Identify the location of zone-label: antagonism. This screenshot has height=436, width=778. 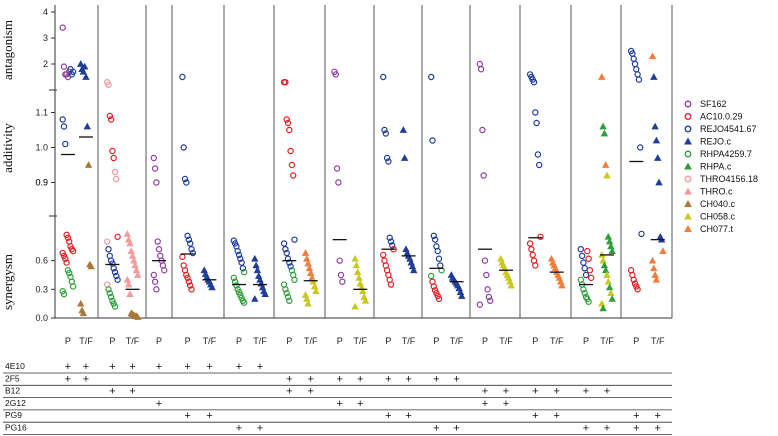
(7, 50).